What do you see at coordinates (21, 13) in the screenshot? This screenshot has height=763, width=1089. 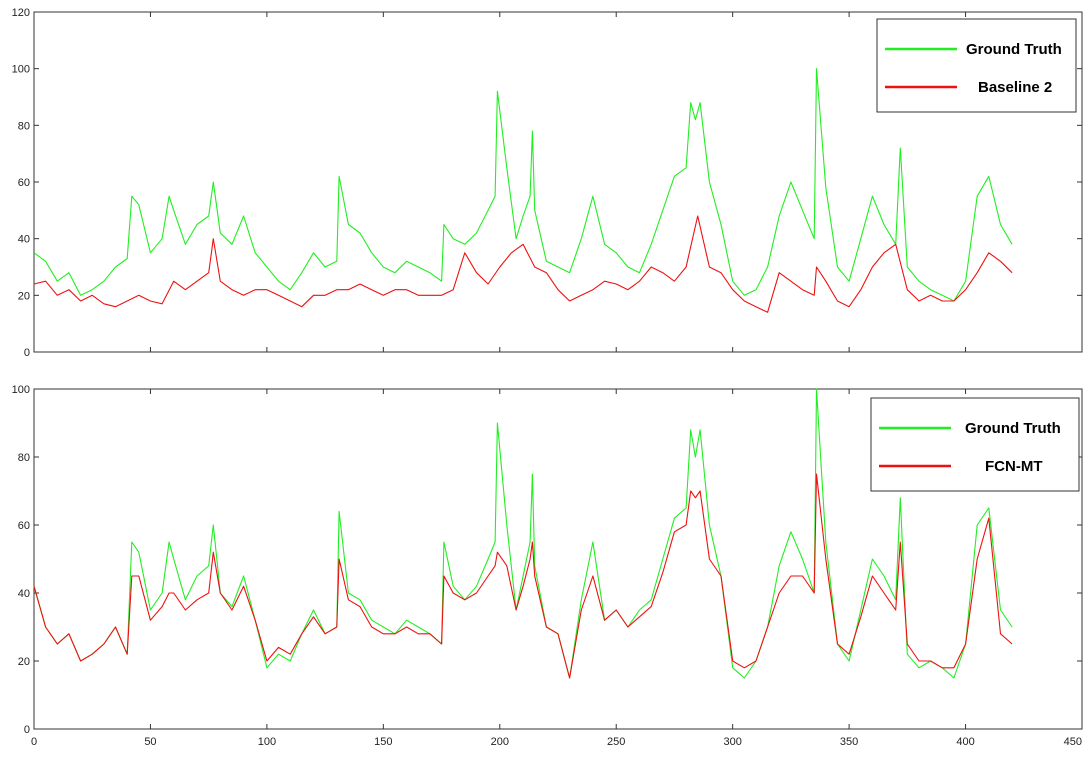 I see `y-tick-label: 120` at bounding box center [21, 13].